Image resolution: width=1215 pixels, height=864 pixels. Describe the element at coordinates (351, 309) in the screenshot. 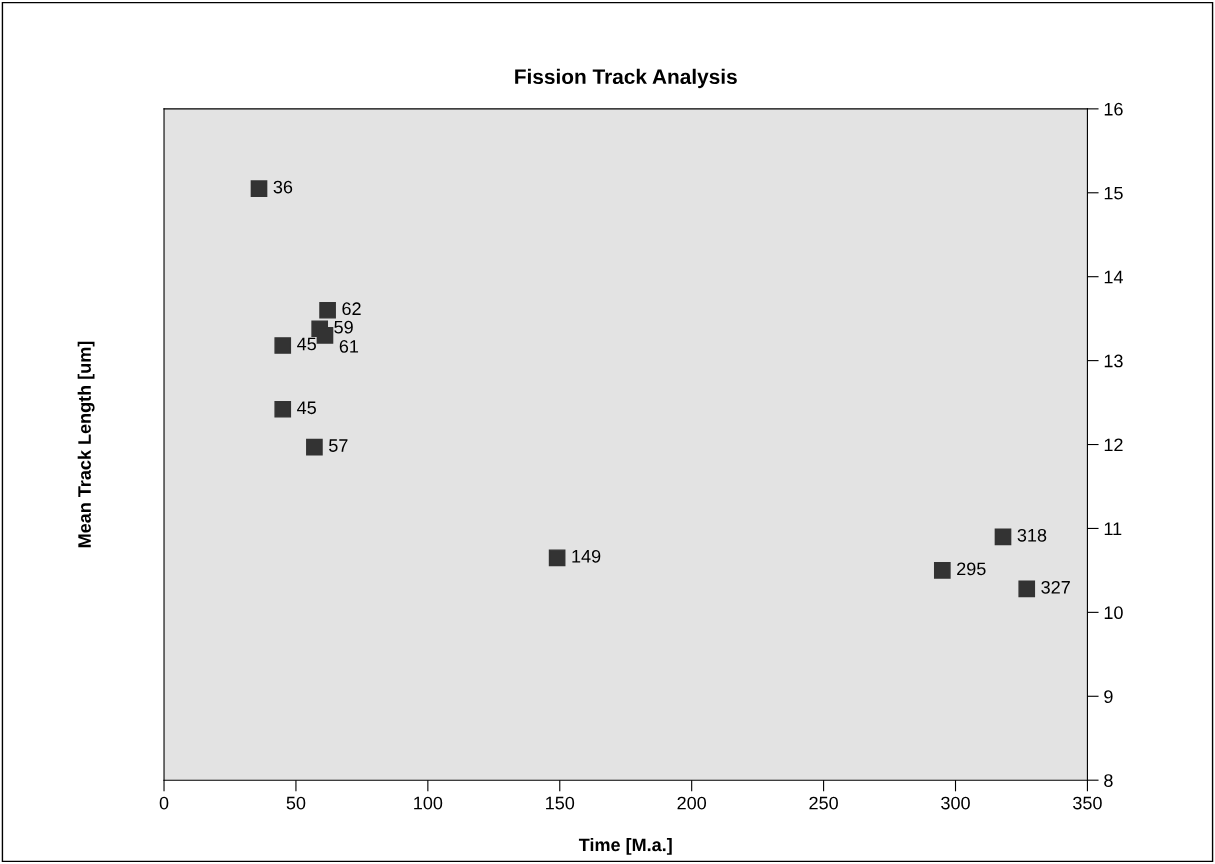

I see `annotation: 62` at that location.